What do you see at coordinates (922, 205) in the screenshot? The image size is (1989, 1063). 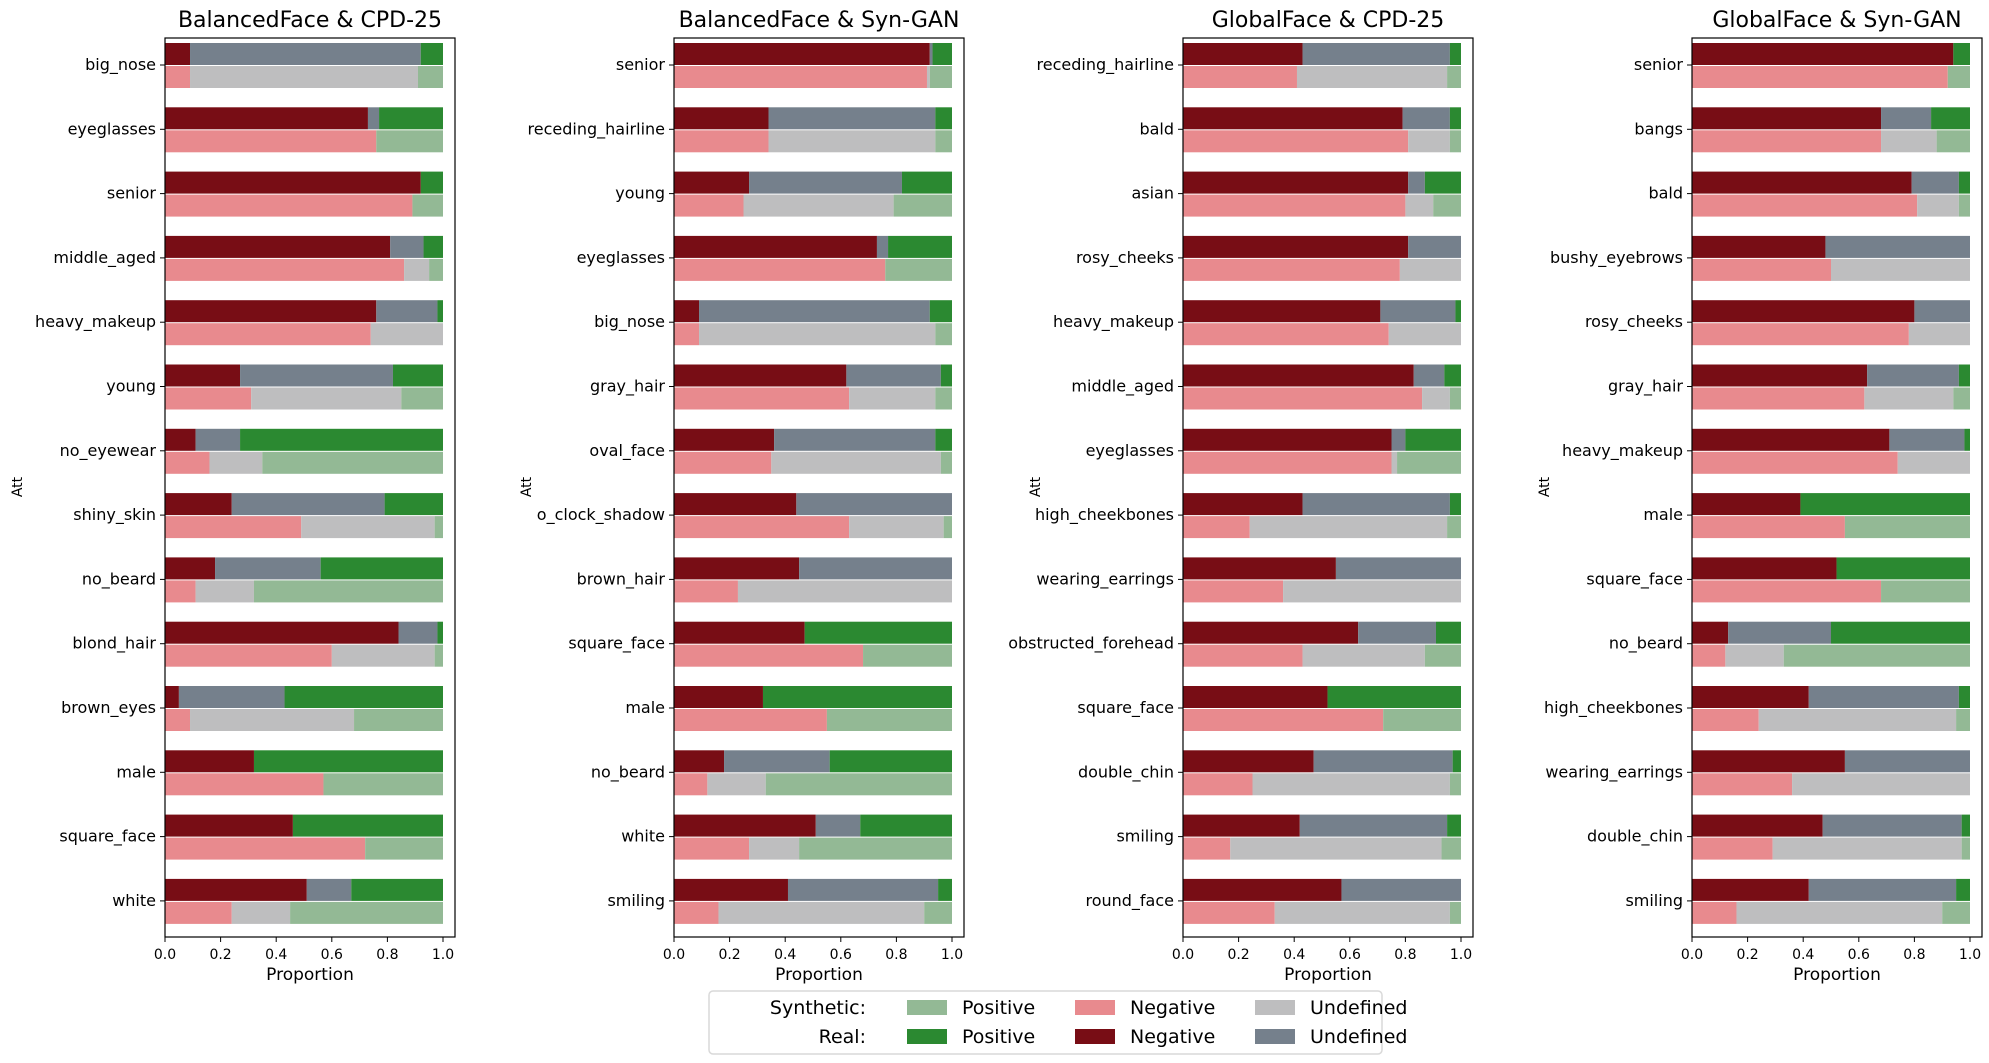 I see `bar-synthetic-positive-young` at bounding box center [922, 205].